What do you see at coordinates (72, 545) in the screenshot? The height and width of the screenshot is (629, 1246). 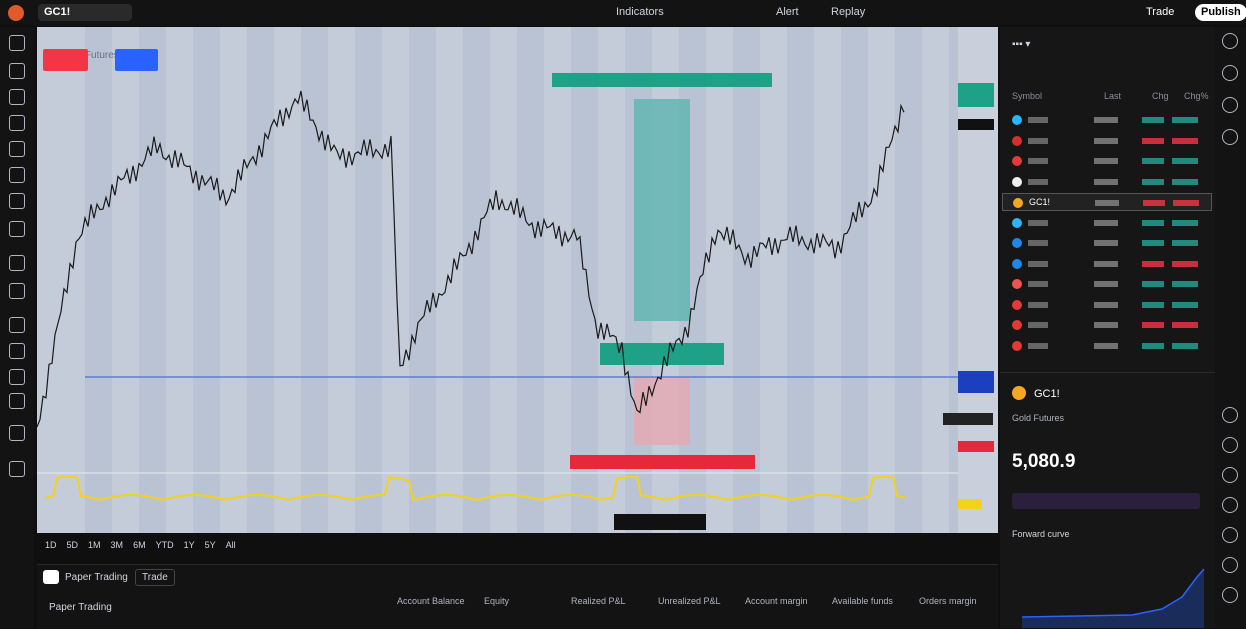 I see `range-button: 5D` at bounding box center [72, 545].